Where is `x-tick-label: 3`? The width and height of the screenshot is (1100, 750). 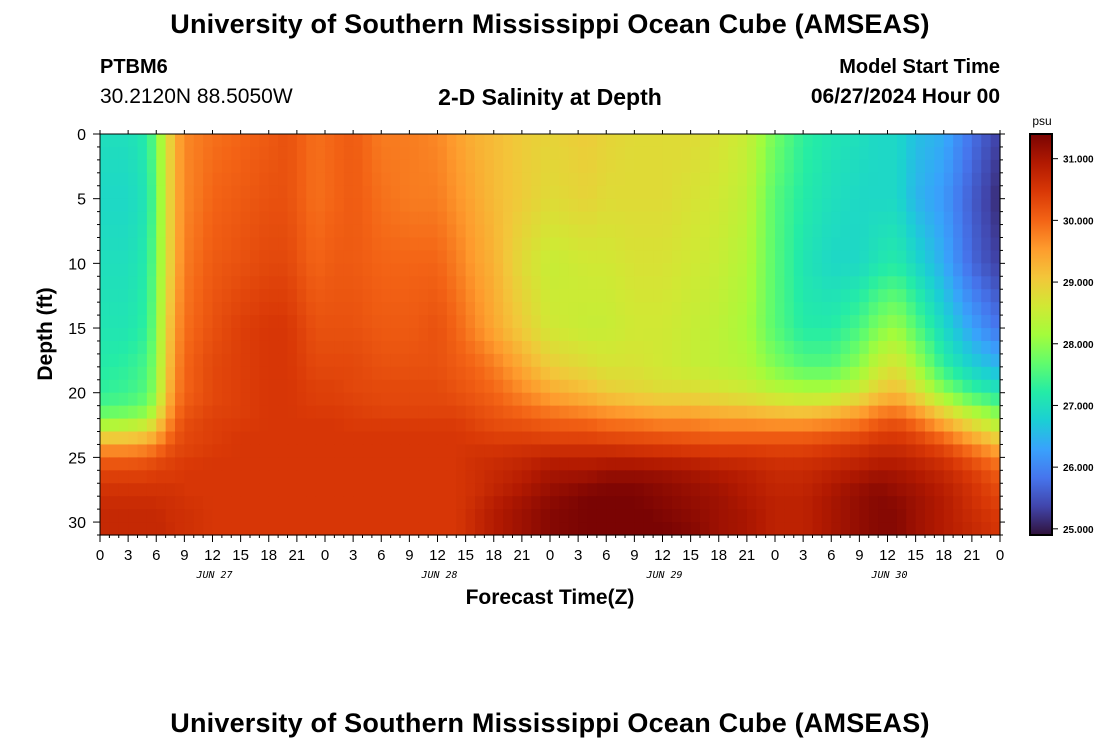
x-tick-label: 3 is located at coordinates (803, 555).